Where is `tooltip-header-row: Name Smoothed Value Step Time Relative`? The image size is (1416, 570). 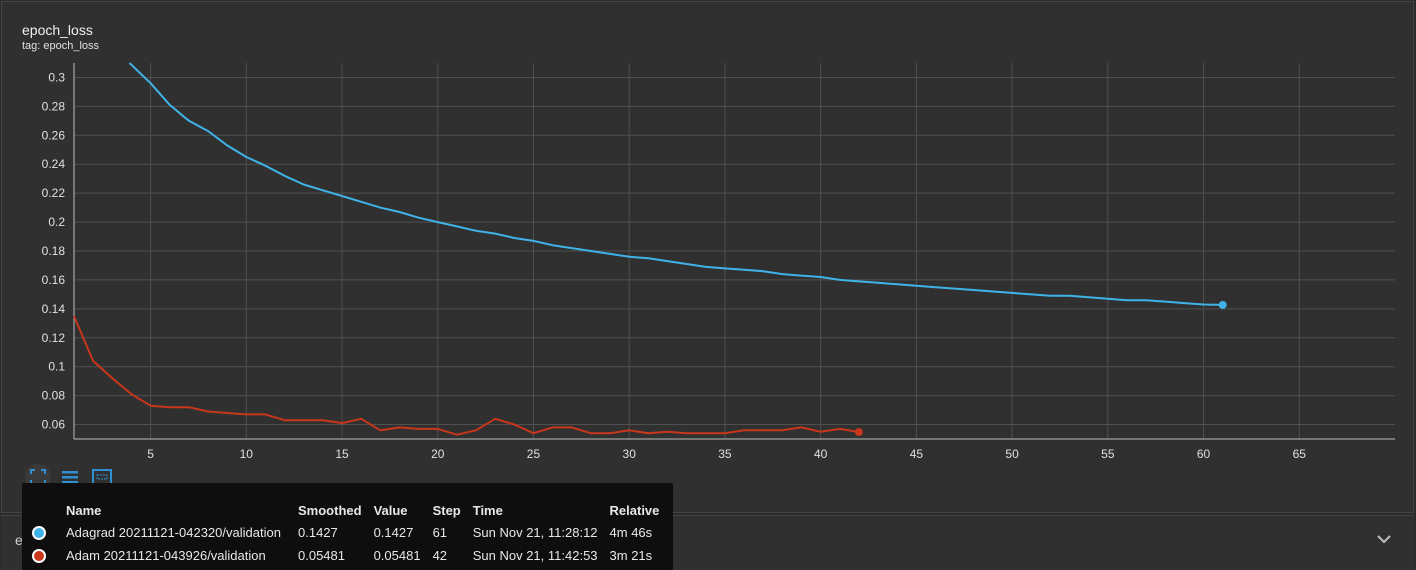 tooltip-header-row: Name Smoothed Value Step Time Relative is located at coordinates (351, 510).